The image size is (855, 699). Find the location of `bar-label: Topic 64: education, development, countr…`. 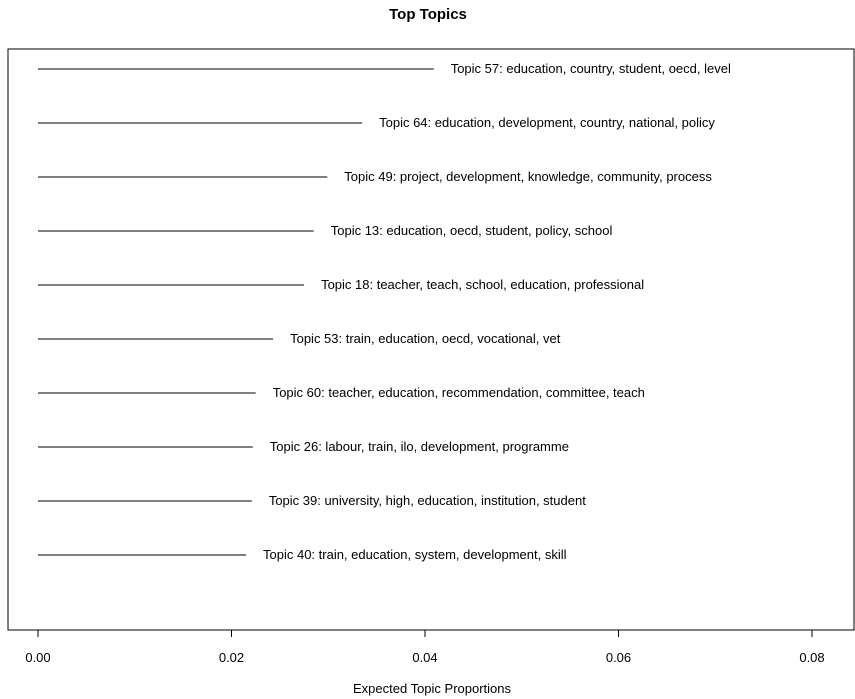

bar-label: Topic 64: education, development, countr… is located at coordinates (547, 122).